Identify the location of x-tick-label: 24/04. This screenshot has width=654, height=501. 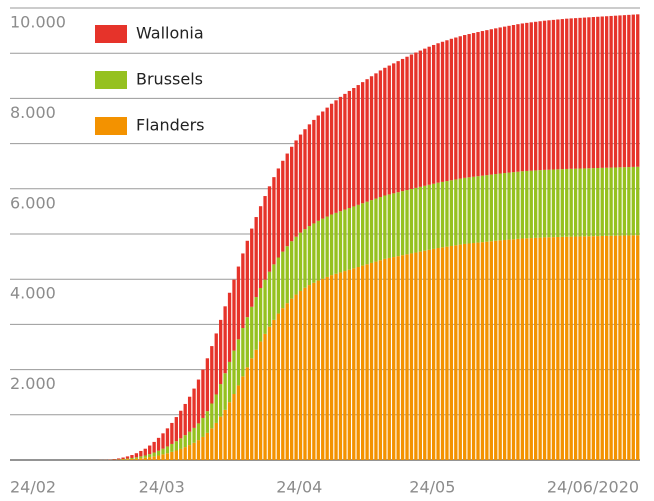
(299, 487).